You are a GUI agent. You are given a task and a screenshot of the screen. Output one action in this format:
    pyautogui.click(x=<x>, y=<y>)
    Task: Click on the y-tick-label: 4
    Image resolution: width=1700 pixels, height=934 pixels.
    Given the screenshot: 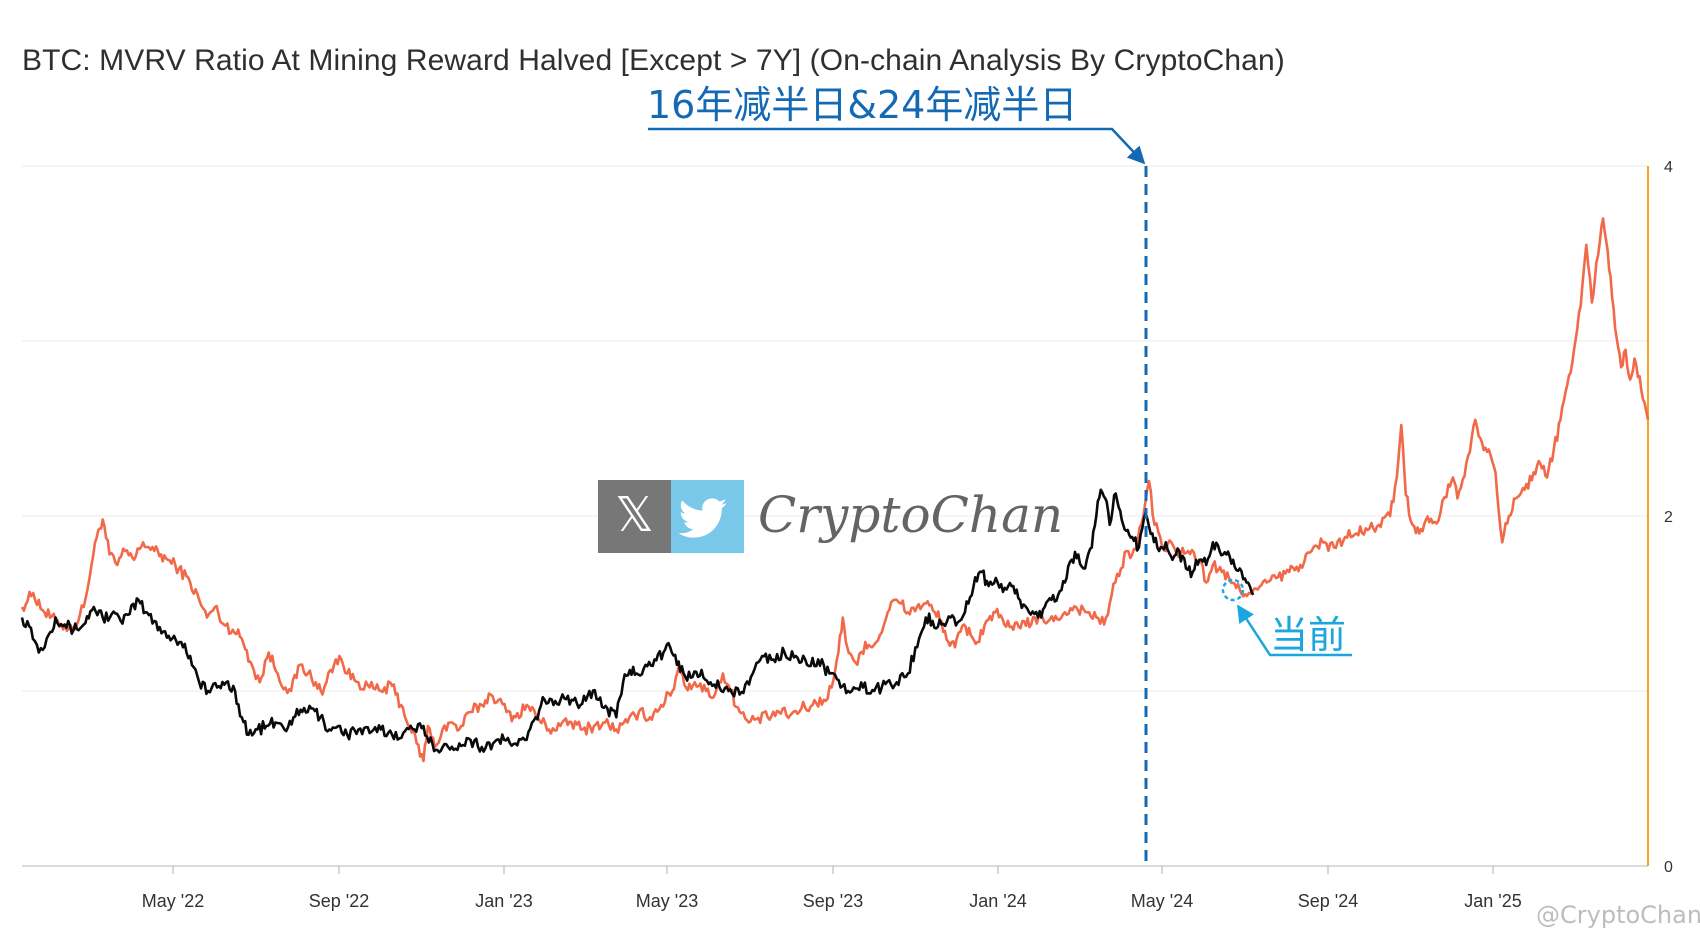 What is the action you would take?
    pyautogui.click(x=1668, y=167)
    